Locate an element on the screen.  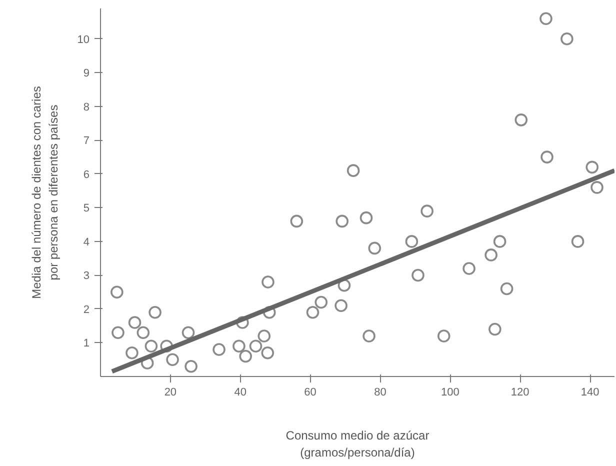
x-axis-title: Consumo medio de azúcar (gramos/persona/día) is located at coordinates (358, 444).